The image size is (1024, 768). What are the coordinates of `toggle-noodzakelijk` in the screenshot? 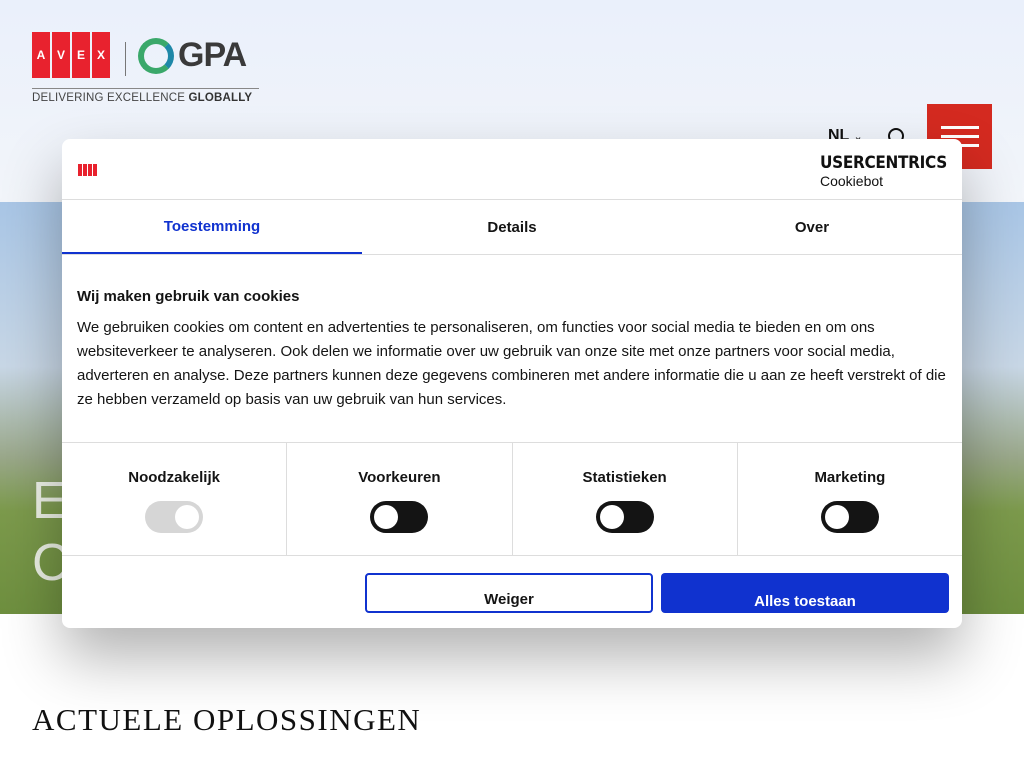 It's located at (174, 517).